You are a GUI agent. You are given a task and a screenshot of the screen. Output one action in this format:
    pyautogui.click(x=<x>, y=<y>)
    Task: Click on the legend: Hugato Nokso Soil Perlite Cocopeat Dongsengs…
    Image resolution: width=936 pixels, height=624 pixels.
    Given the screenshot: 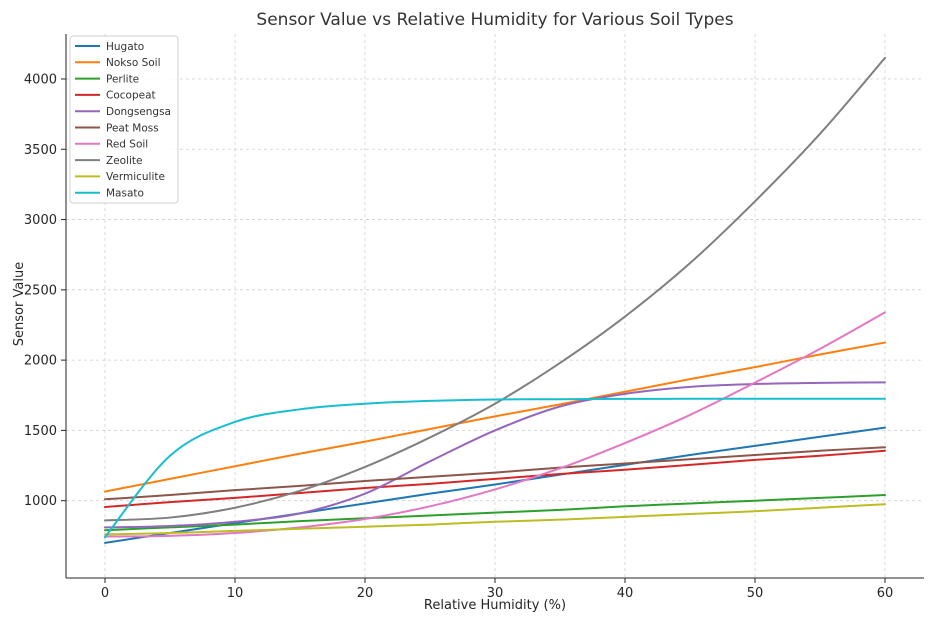 What is the action you would take?
    pyautogui.click(x=124, y=119)
    